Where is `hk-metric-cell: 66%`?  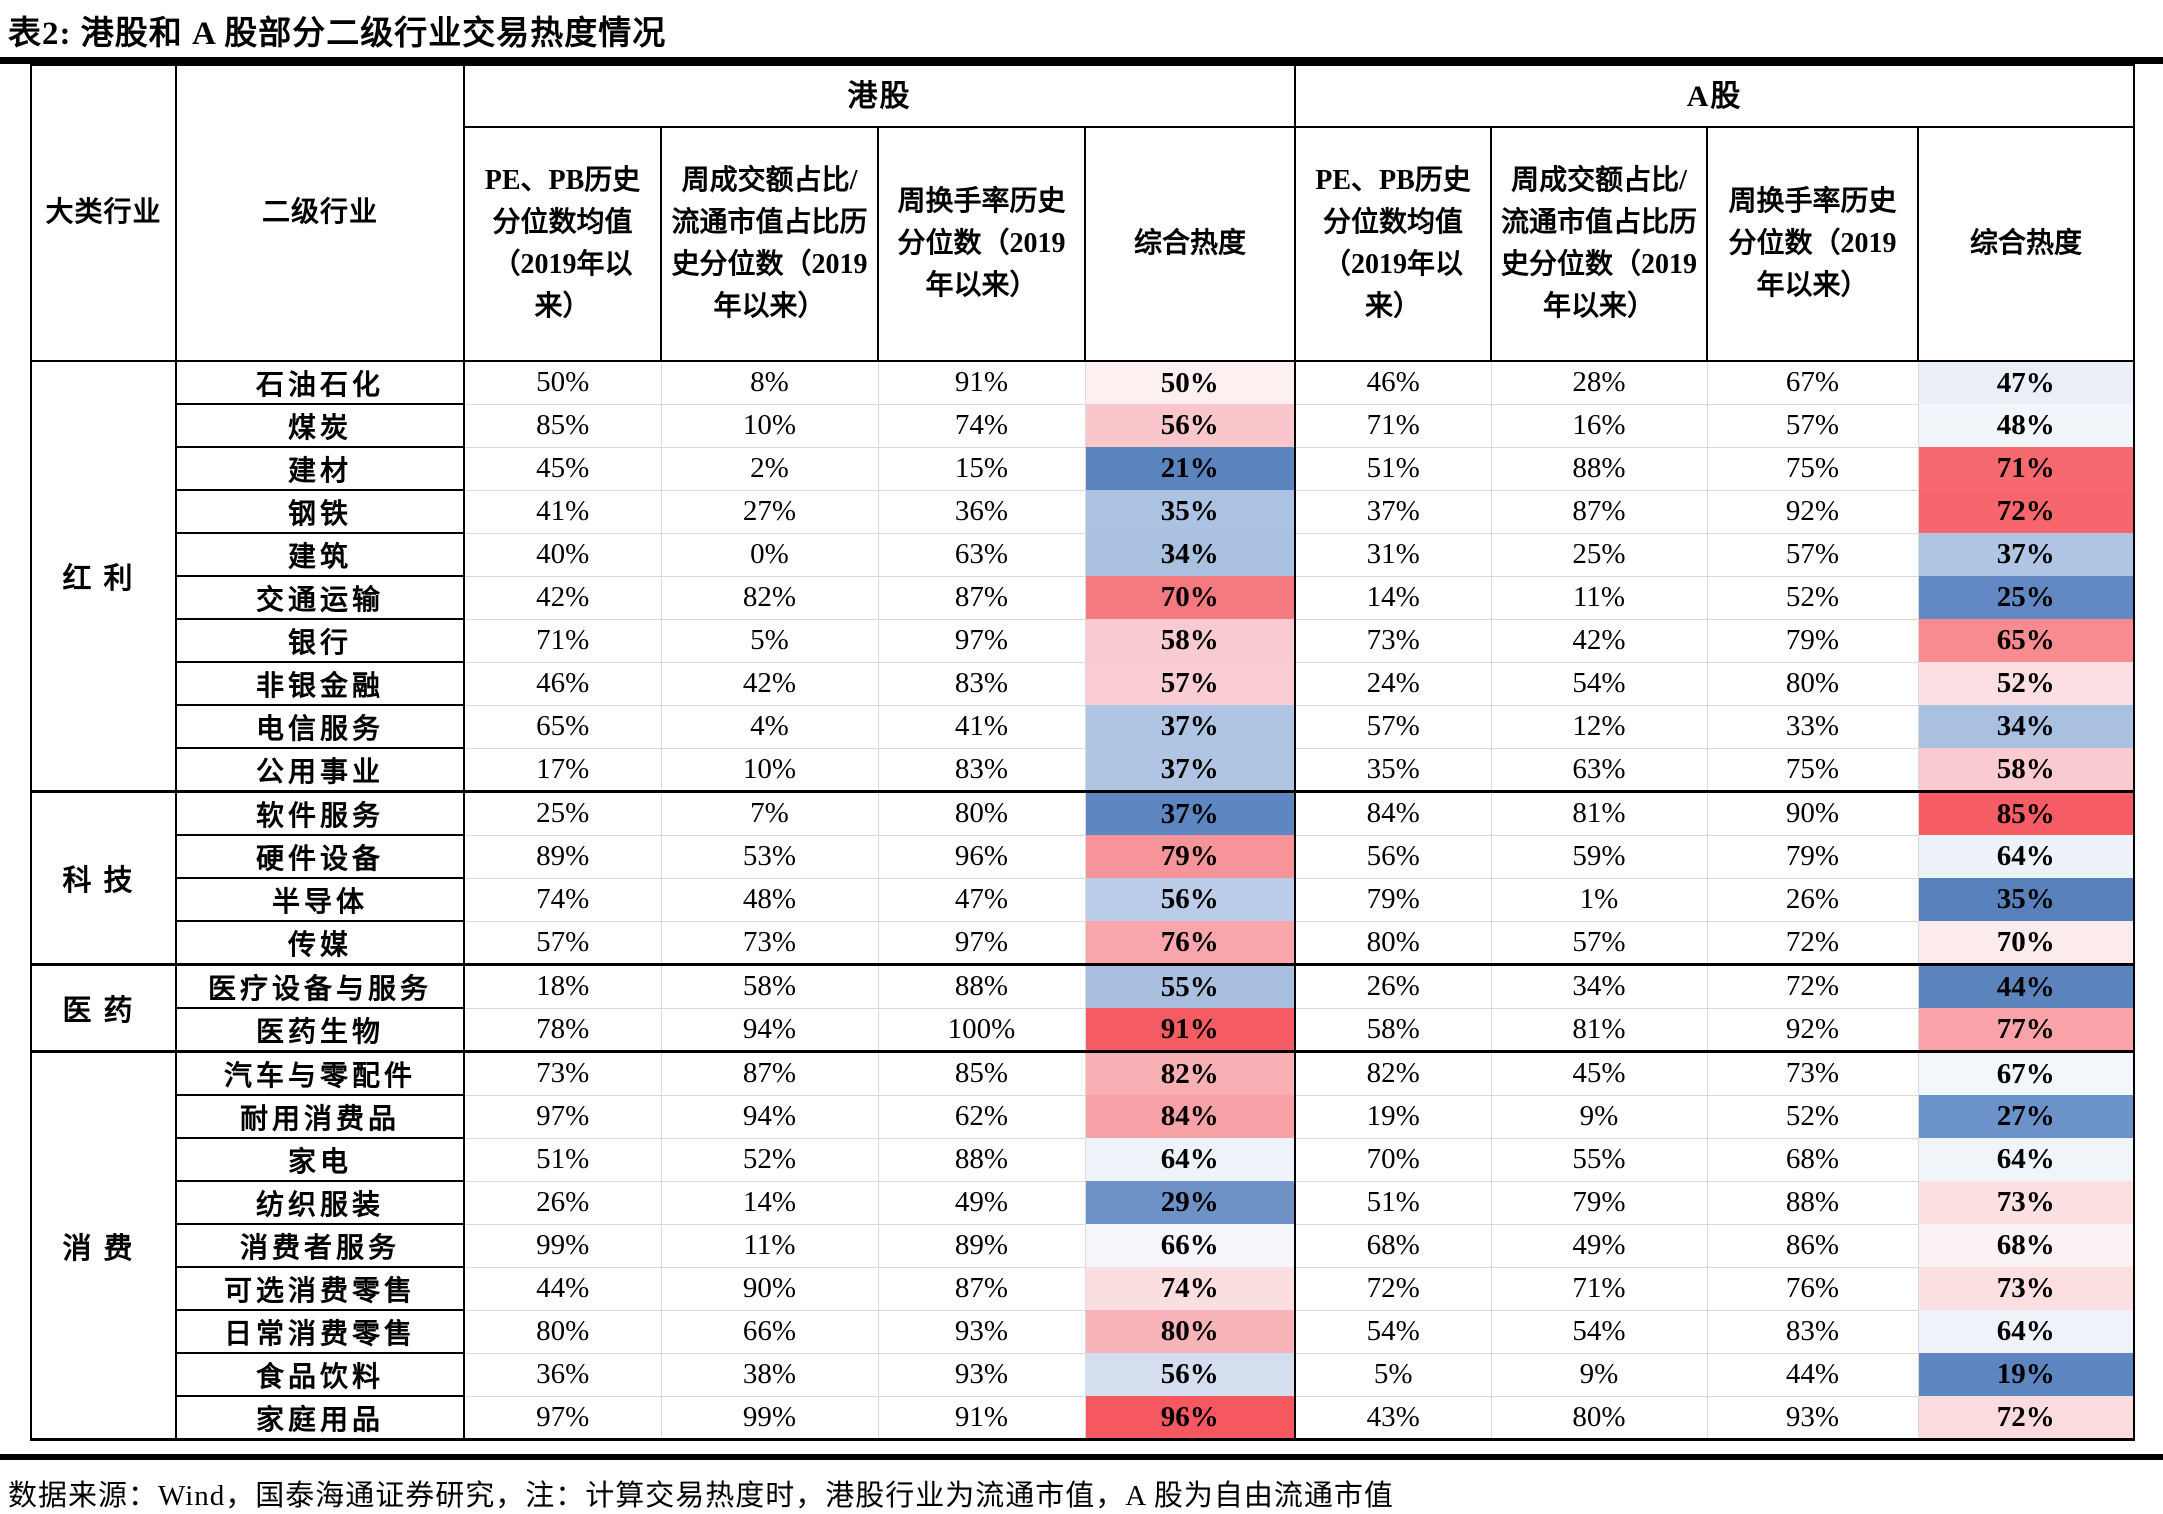
hk-metric-cell: 66% is located at coordinates (770, 1332).